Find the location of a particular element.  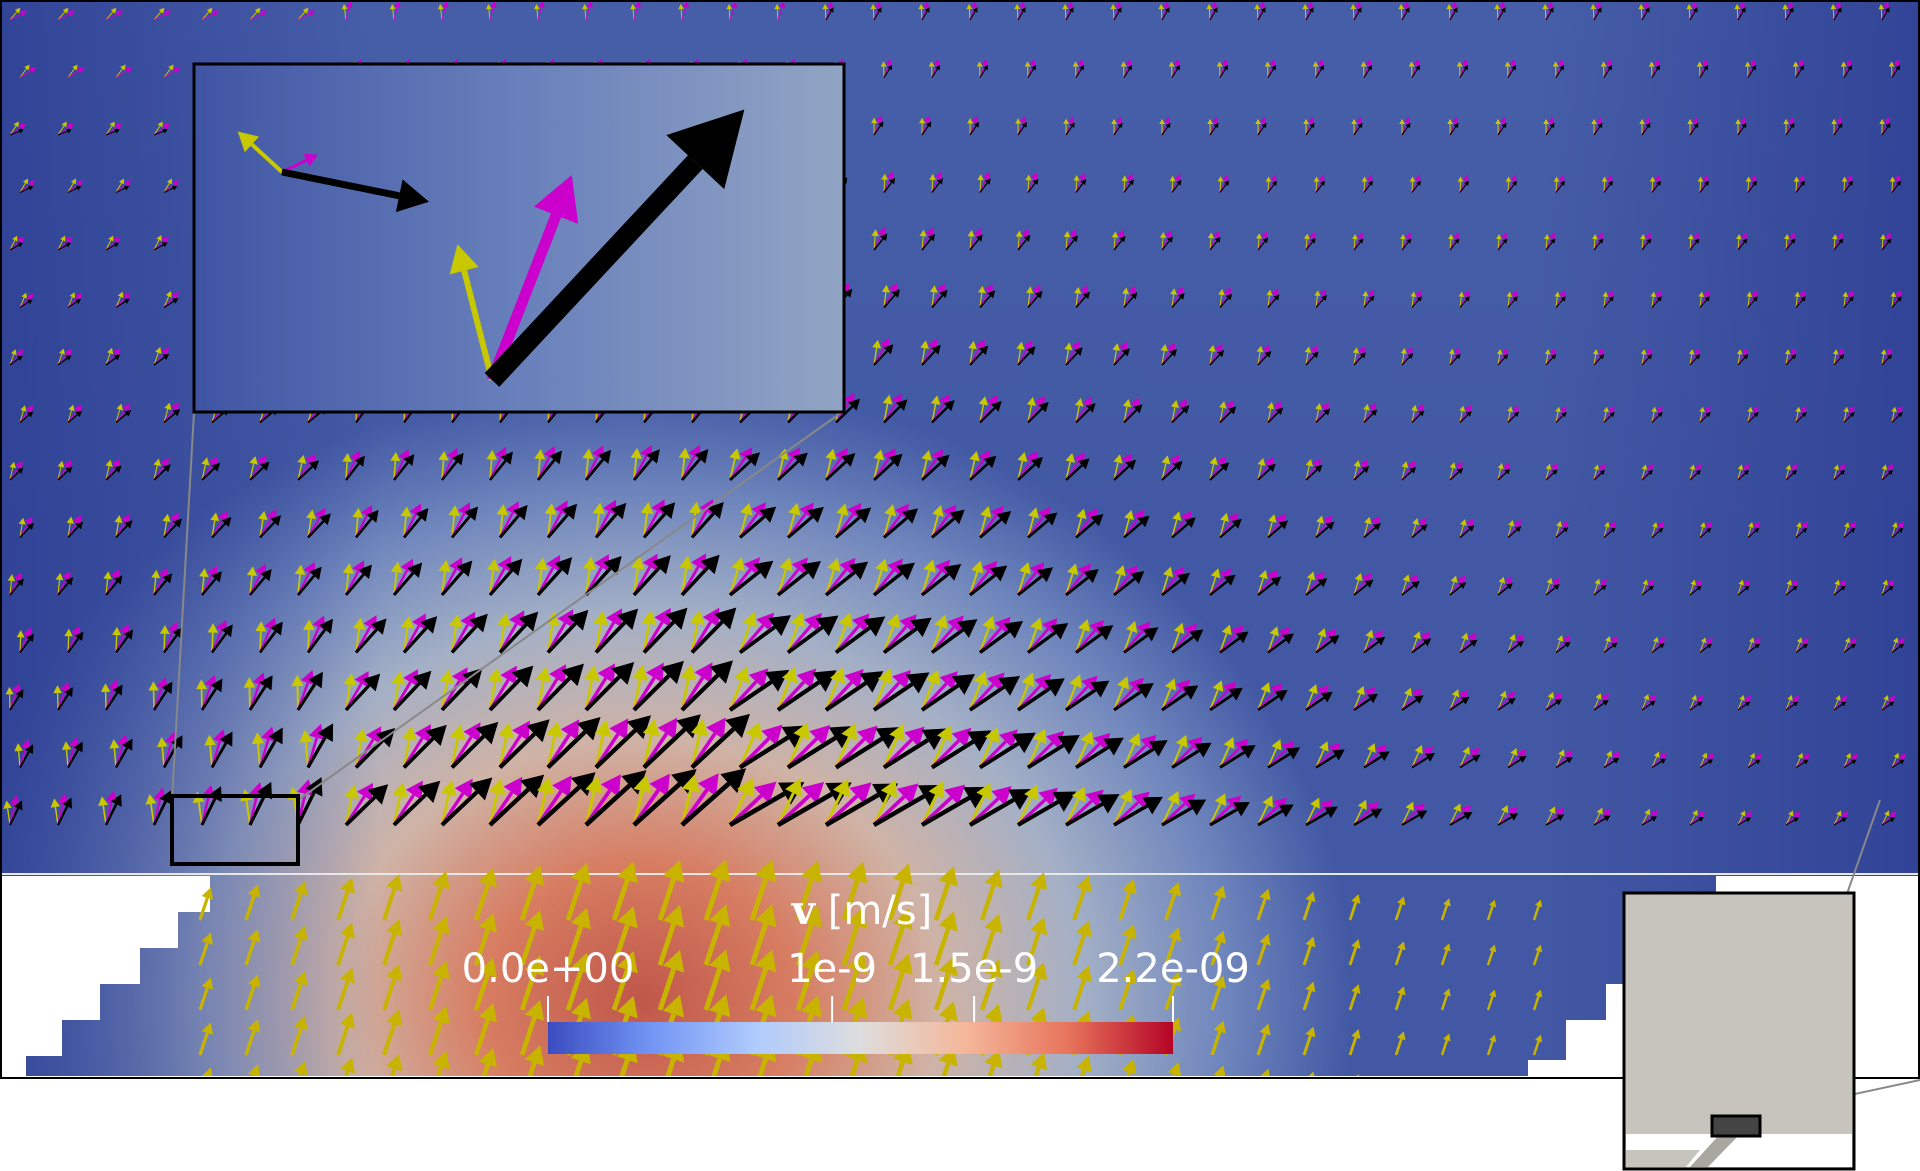

colorbar-bar is located at coordinates (860, 1038).